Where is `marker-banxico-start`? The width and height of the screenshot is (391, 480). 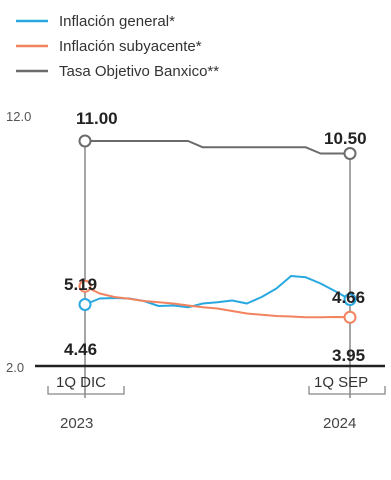 marker-banxico-start is located at coordinates (85, 141).